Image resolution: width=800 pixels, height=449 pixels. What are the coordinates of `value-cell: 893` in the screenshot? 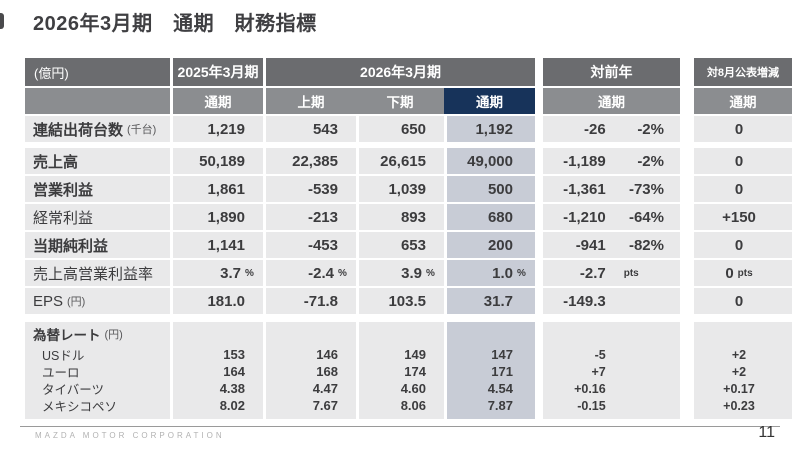 It's located at (400, 217).